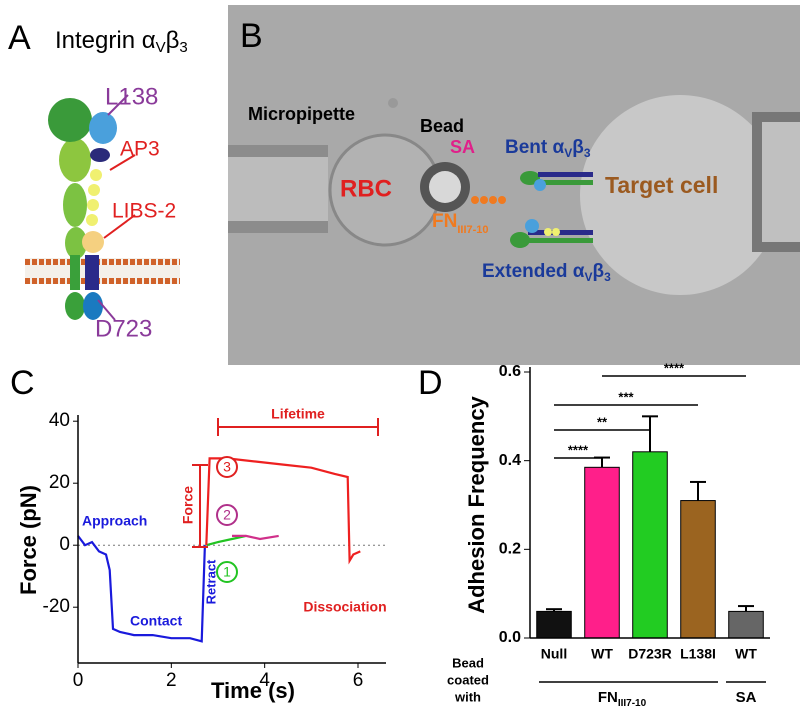 The height and width of the screenshot is (714, 800). Describe the element at coordinates (28, 540) in the screenshot. I see `y-axis-label: Force (pN)` at that location.